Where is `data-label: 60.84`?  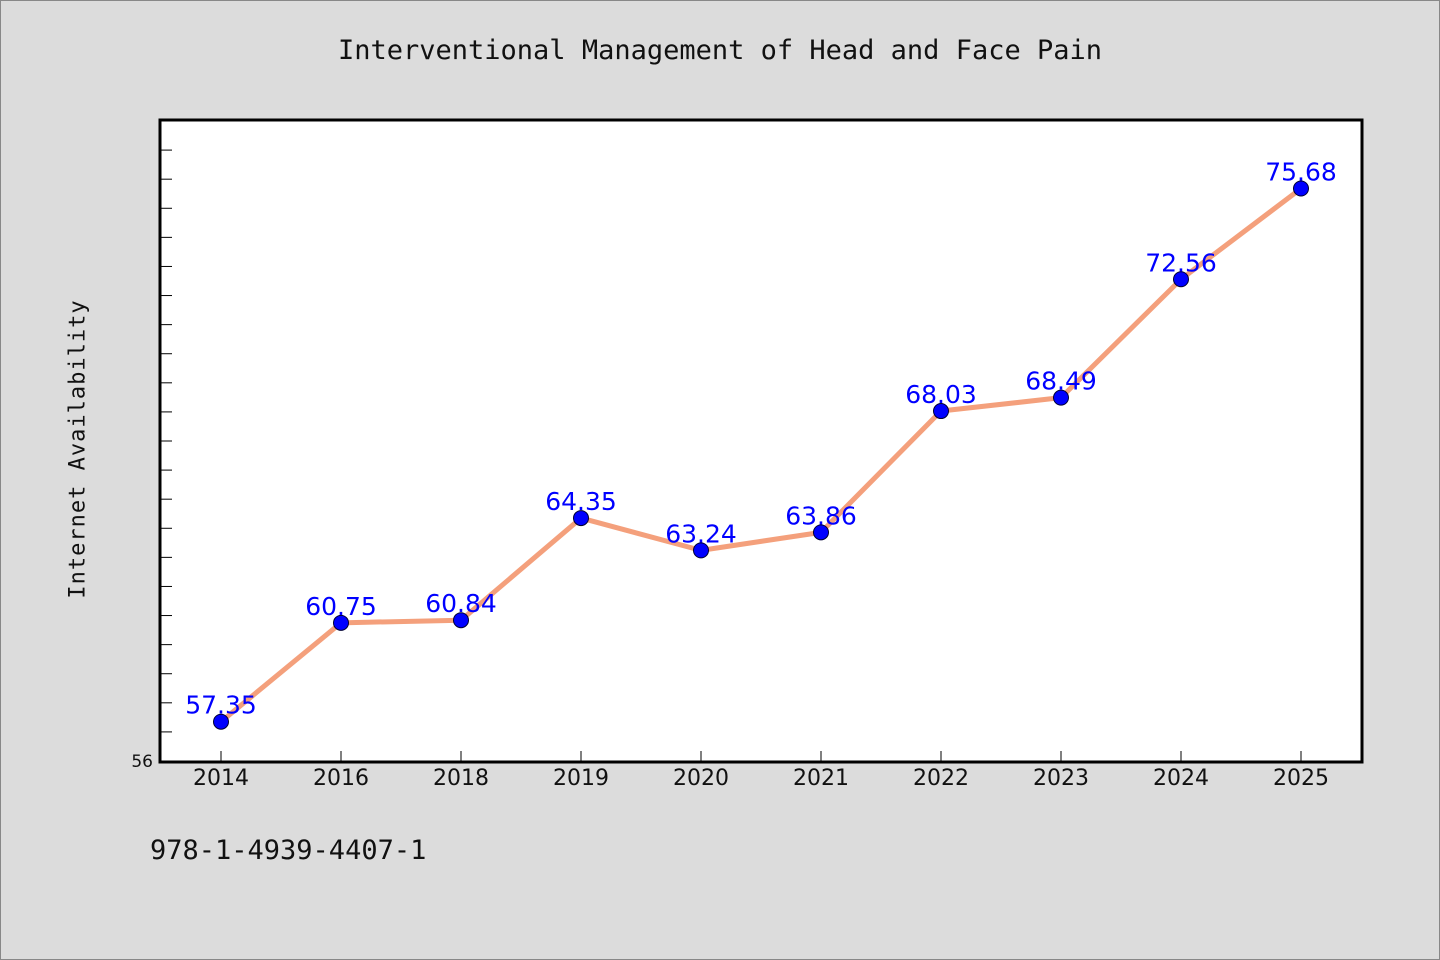 data-label: 60.84 is located at coordinates (461, 603).